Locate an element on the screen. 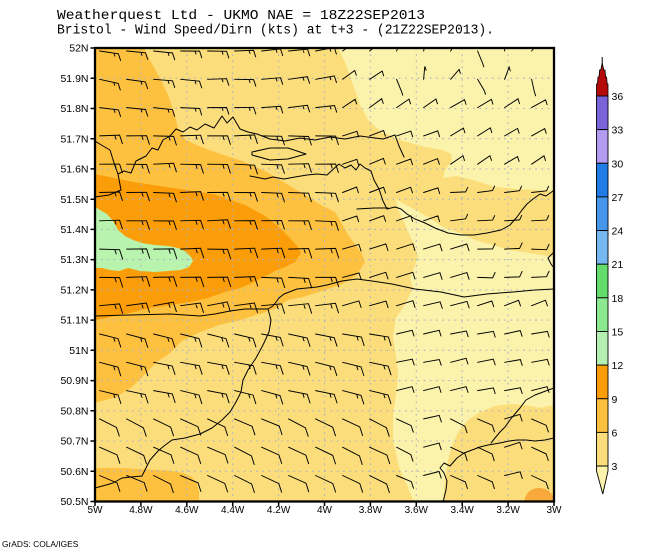 This screenshot has width=650, height=550. svg-text: 18 is located at coordinates (618, 299).